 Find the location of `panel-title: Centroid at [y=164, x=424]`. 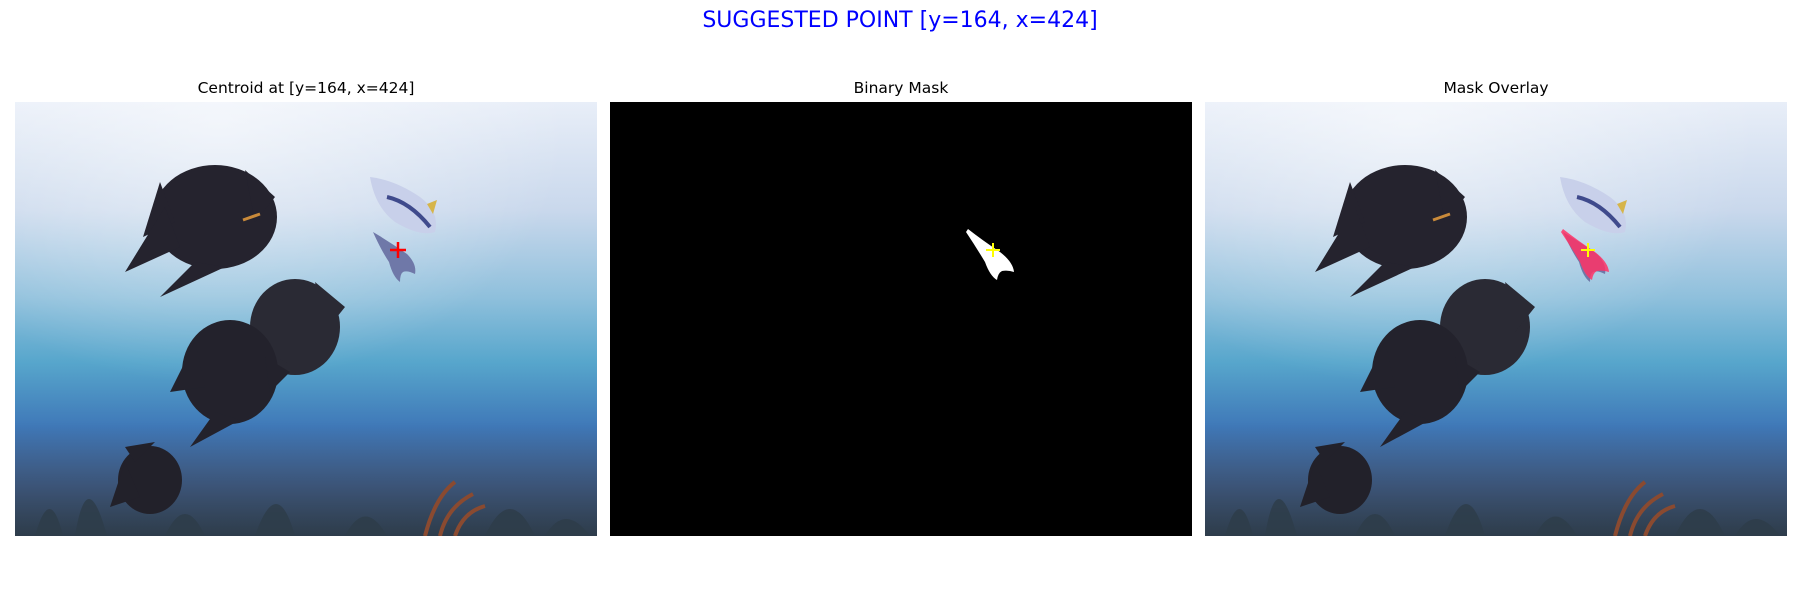

panel-title: Centroid at [y=164, x=424] is located at coordinates (306, 88).